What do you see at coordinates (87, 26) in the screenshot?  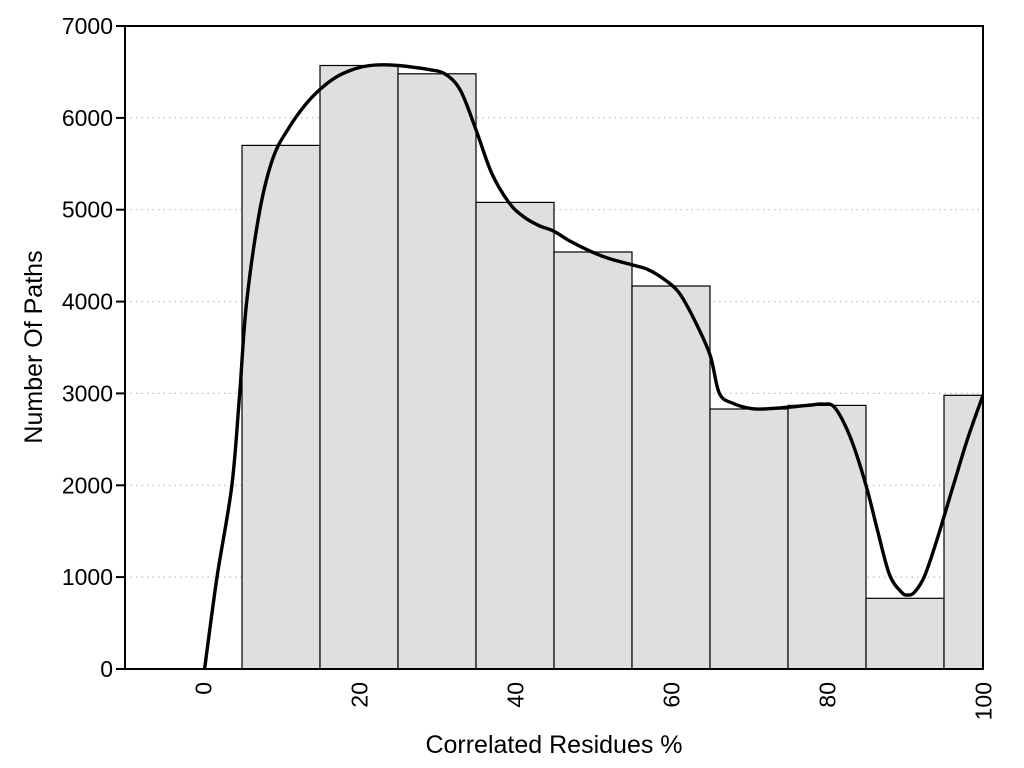 I see `y-tick-label: 7000` at bounding box center [87, 26].